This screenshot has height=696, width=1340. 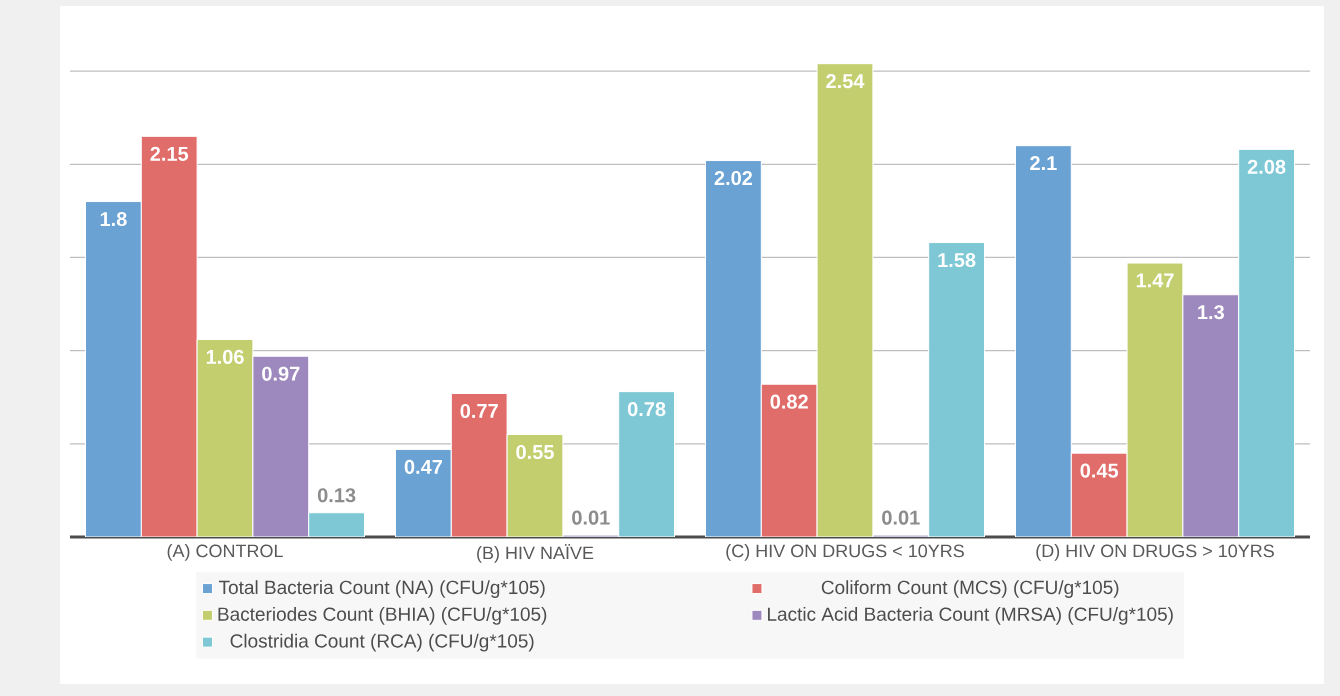 What do you see at coordinates (970, 589) in the screenshot?
I see `text: Coliform Count (MCS) (CFU/g*105)` at bounding box center [970, 589].